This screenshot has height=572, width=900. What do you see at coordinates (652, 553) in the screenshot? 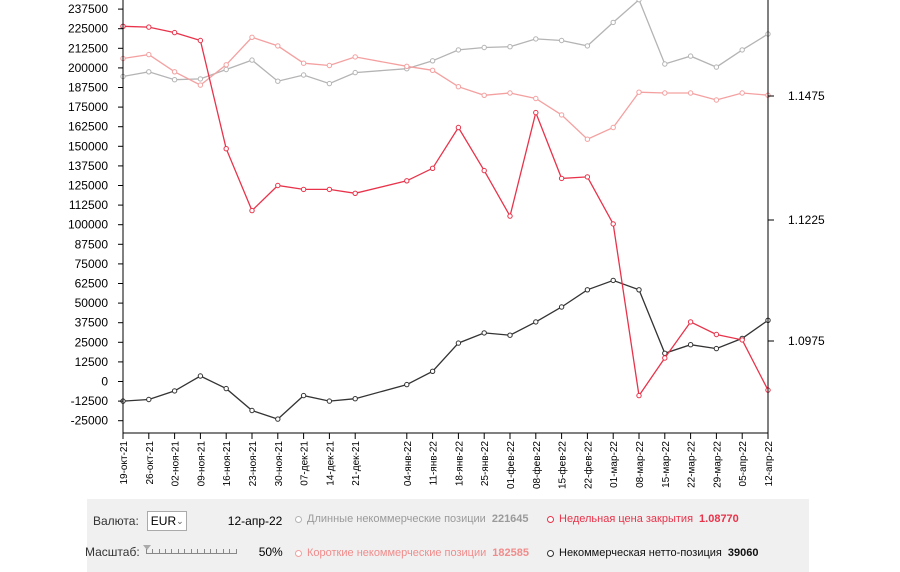
I see `legend-net: Некоммерческая нетто-позиция 39060` at bounding box center [652, 553].